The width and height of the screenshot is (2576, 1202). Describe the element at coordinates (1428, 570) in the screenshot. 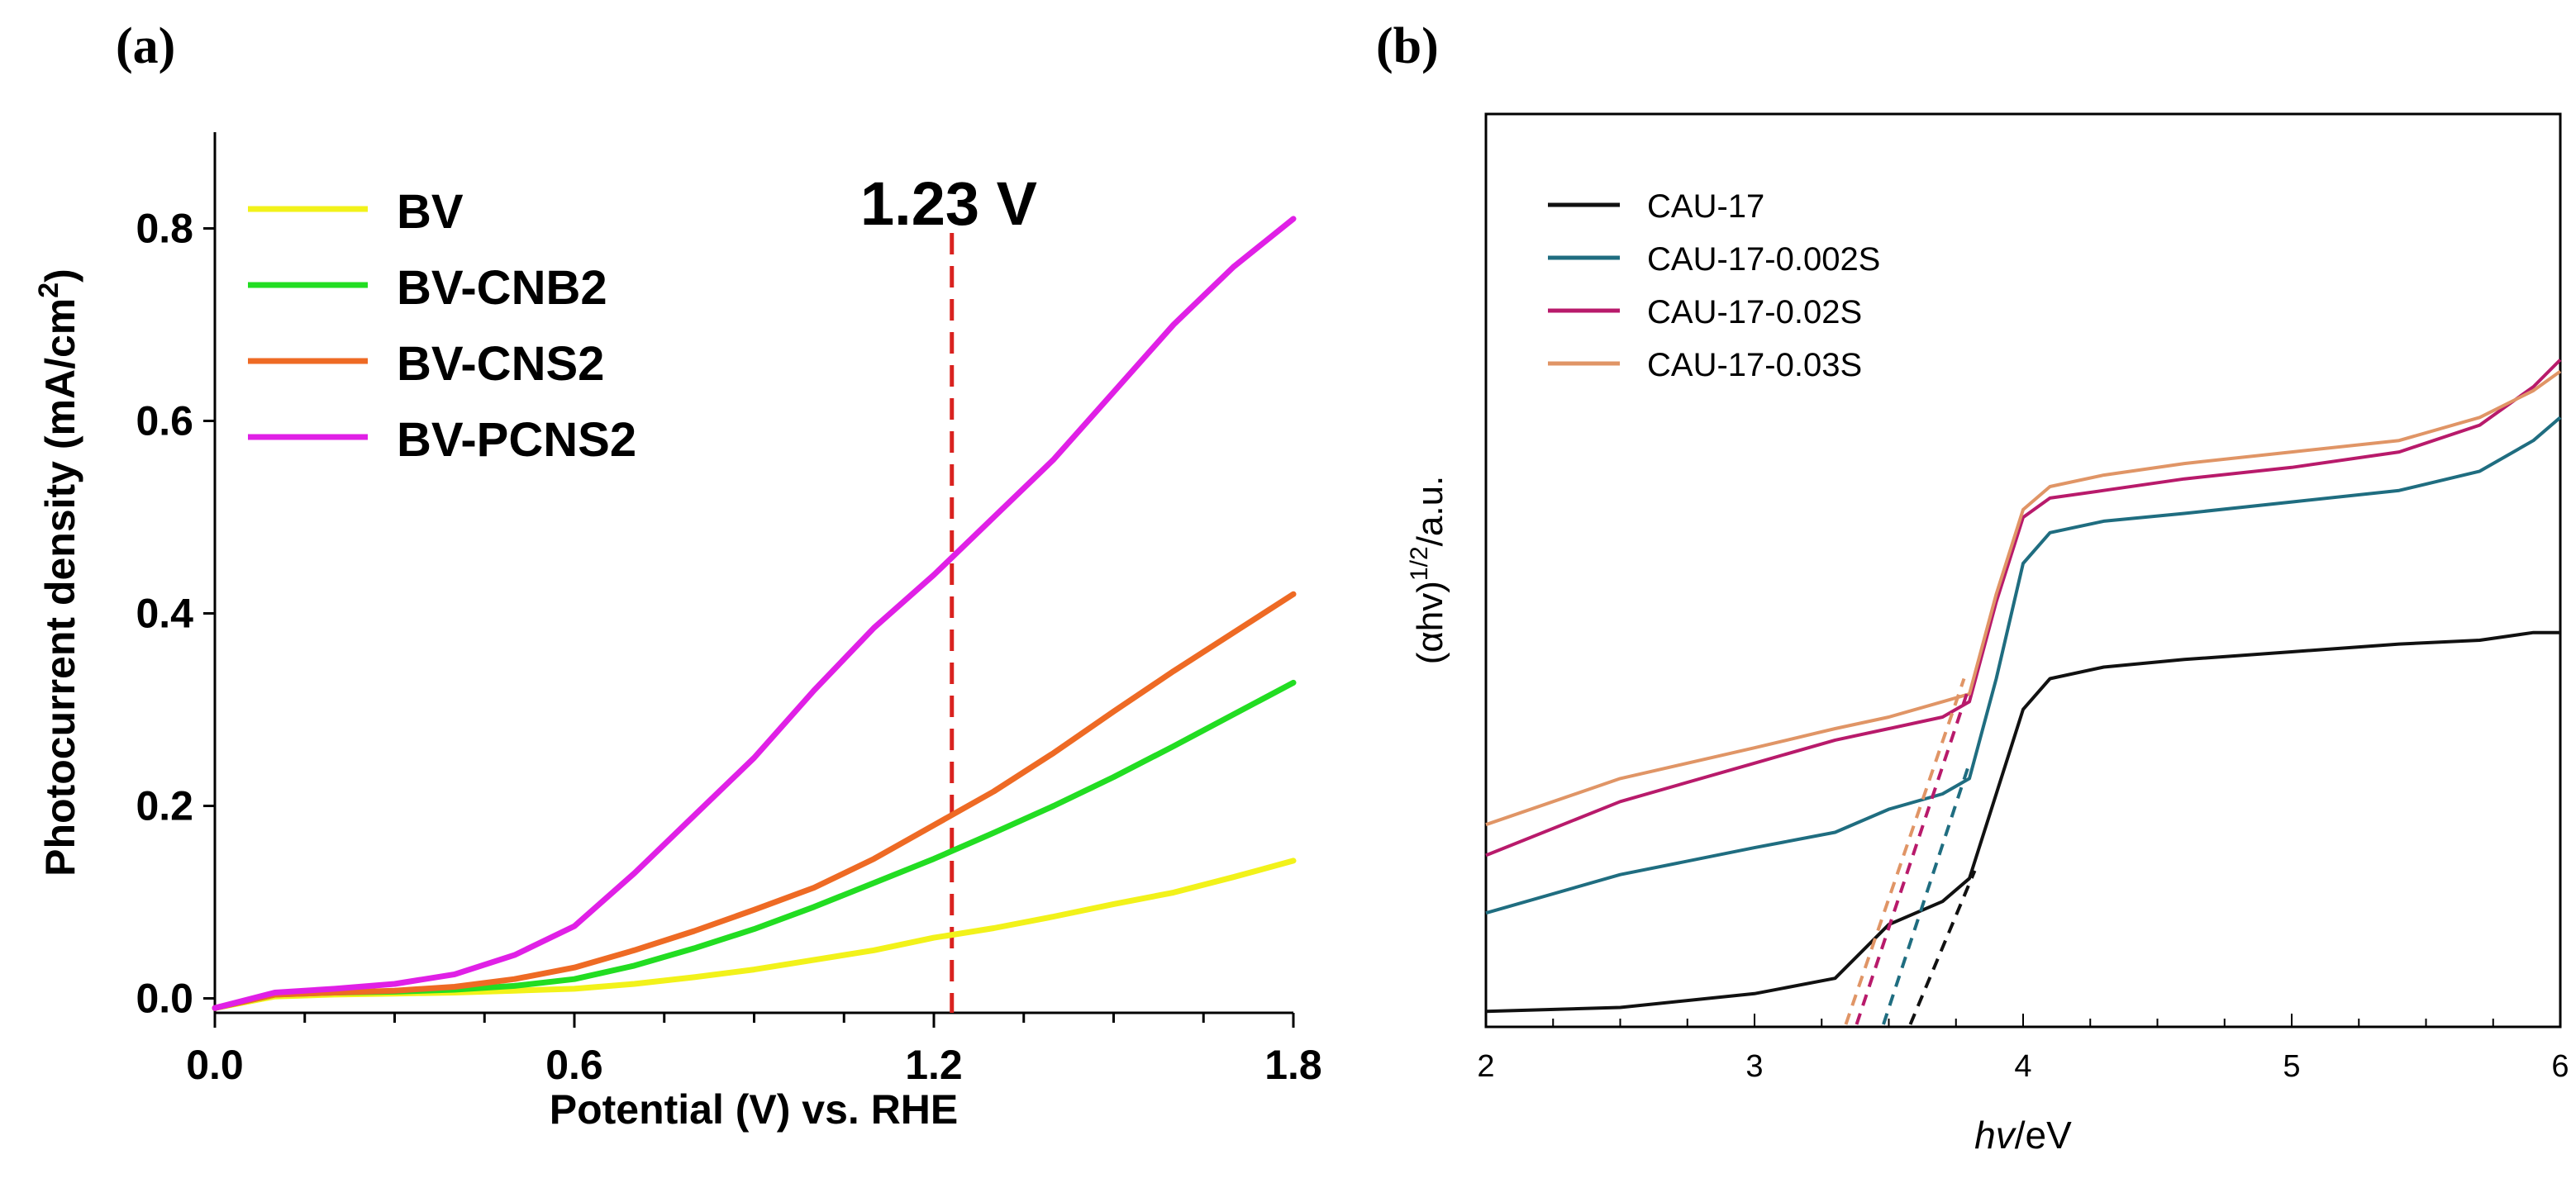

I see `panel-b-y-axis-title: (αhv)1/2/a.u.` at that location.